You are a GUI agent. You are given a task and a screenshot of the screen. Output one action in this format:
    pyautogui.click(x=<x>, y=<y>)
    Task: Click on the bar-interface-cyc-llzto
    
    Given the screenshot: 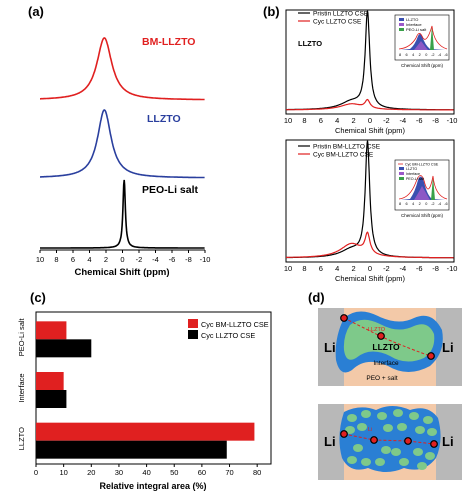 What is the action you would take?
    pyautogui.click(x=51, y=399)
    